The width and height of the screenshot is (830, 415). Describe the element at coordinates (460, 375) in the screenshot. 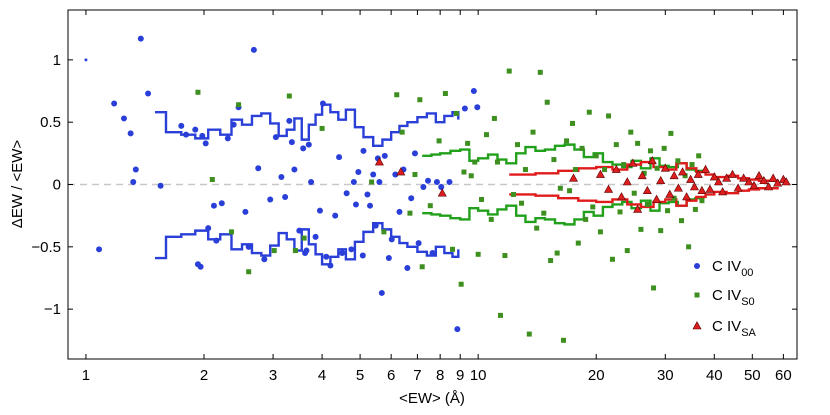

I see `x-tick-label: 9` at that location.